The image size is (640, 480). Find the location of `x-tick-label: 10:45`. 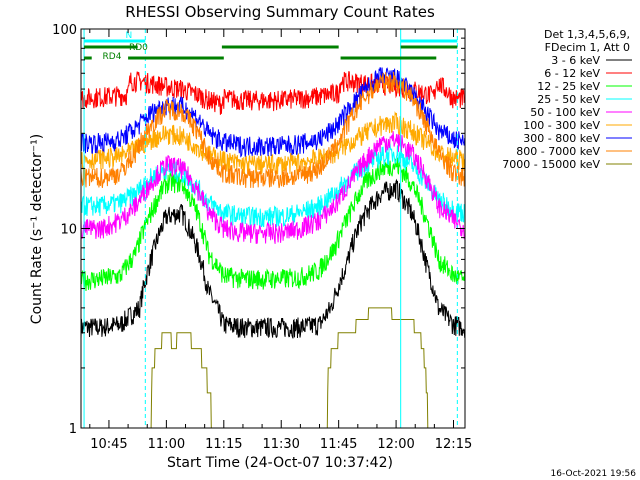

x-tick-label: 10:45 is located at coordinates (108, 444).